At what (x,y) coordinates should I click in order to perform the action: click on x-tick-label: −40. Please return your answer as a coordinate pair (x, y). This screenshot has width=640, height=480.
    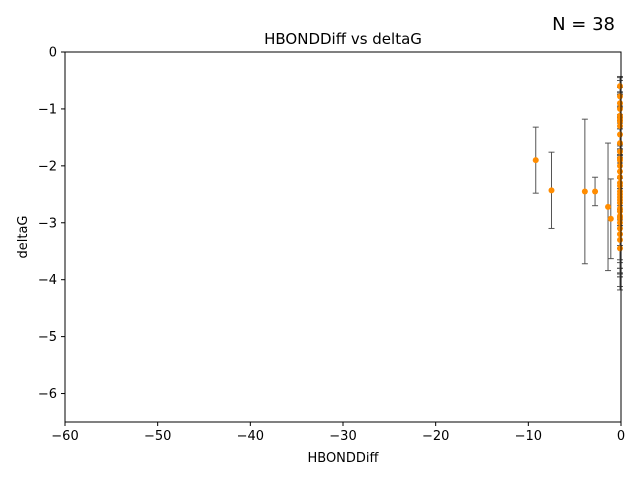
    Looking at the image, I should click on (250, 436).